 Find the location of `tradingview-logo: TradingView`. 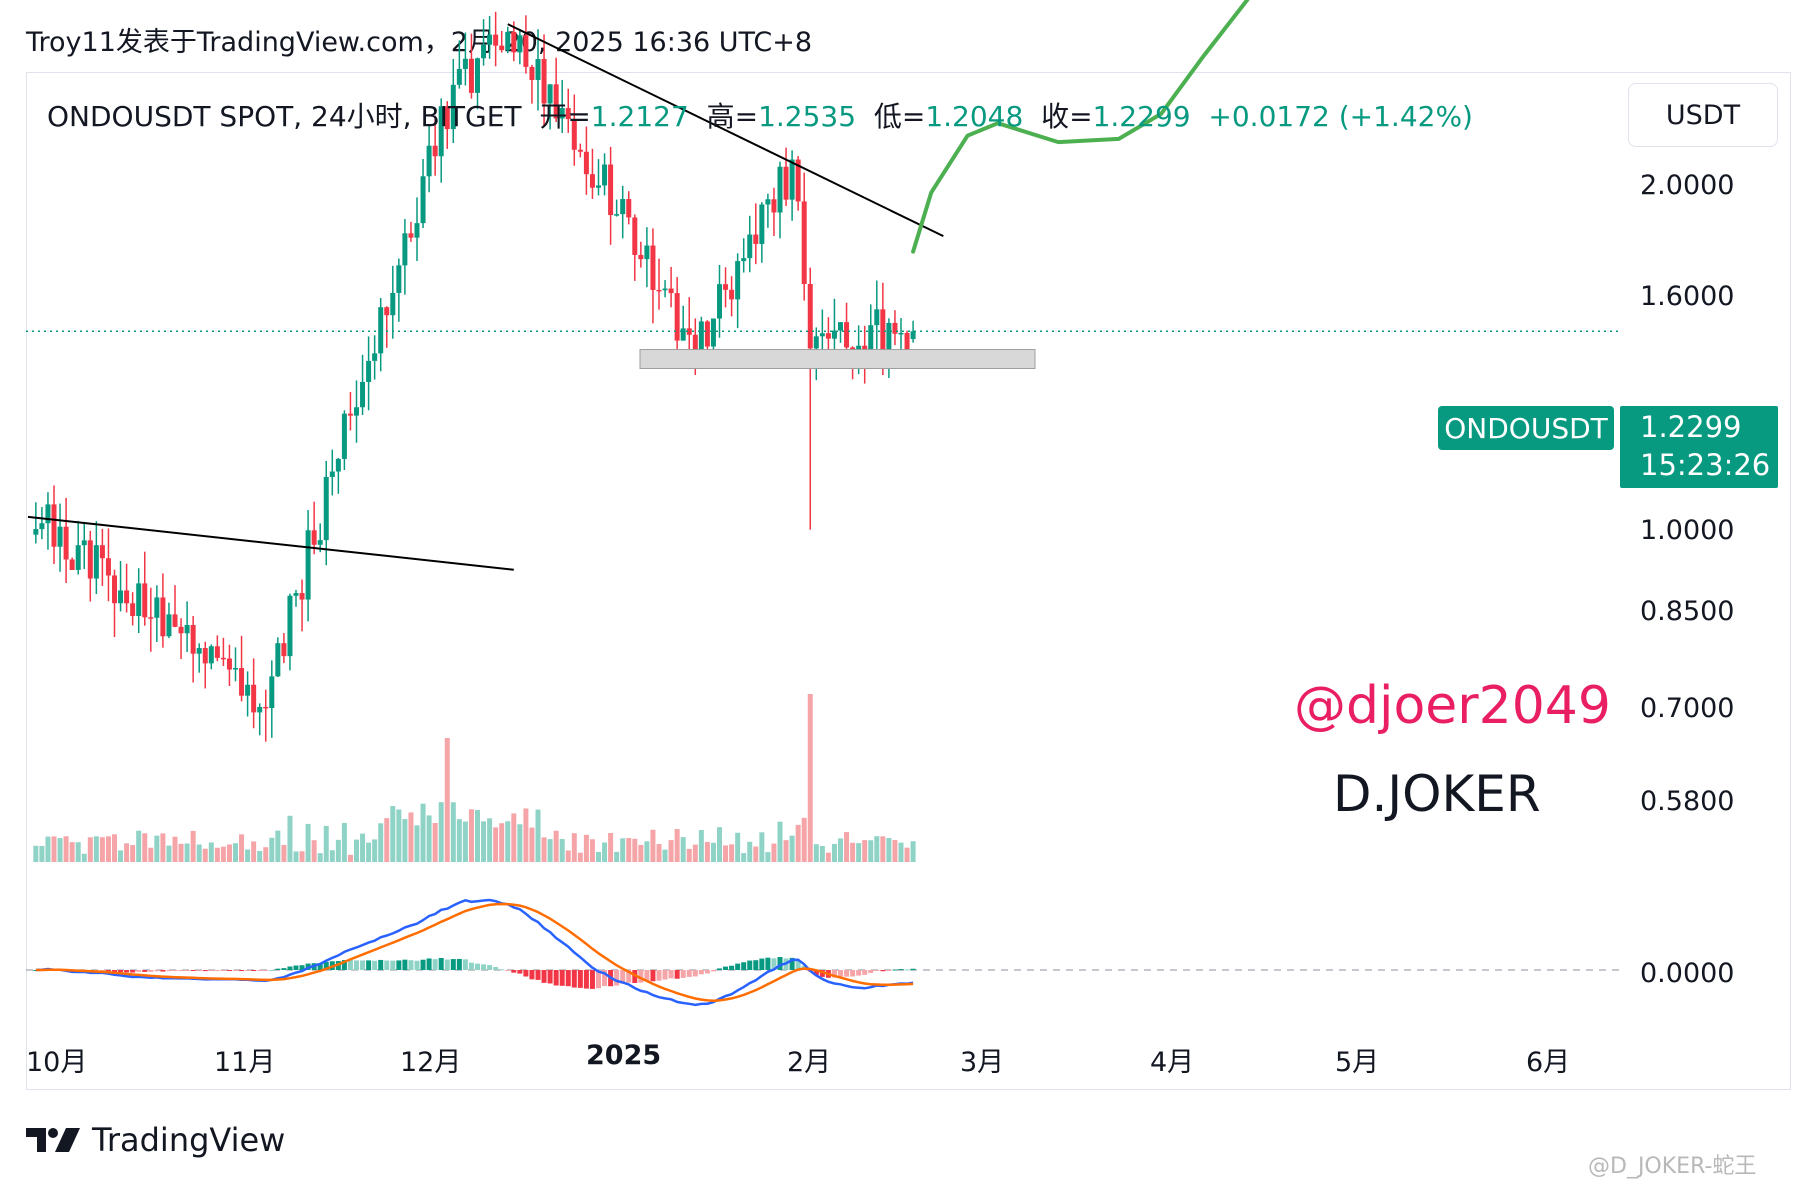

tradingview-logo: TradingView is located at coordinates (155, 1140).